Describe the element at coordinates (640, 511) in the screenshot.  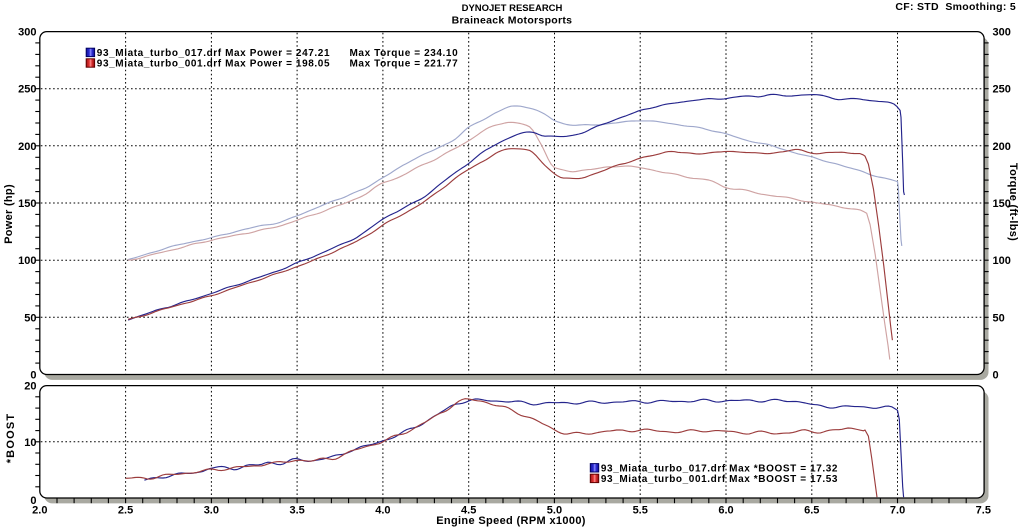
I see `svg-text: 5.5` at that location.